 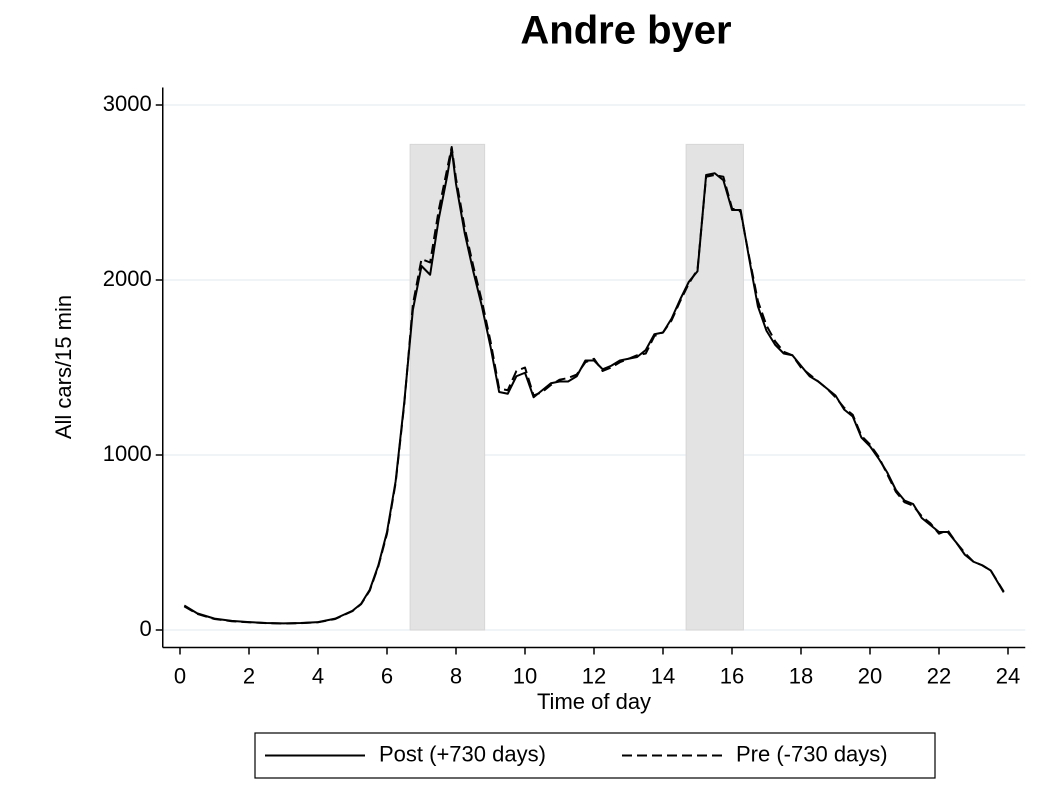 What do you see at coordinates (663, 675) in the screenshot?
I see `x-tick-label: 14` at bounding box center [663, 675].